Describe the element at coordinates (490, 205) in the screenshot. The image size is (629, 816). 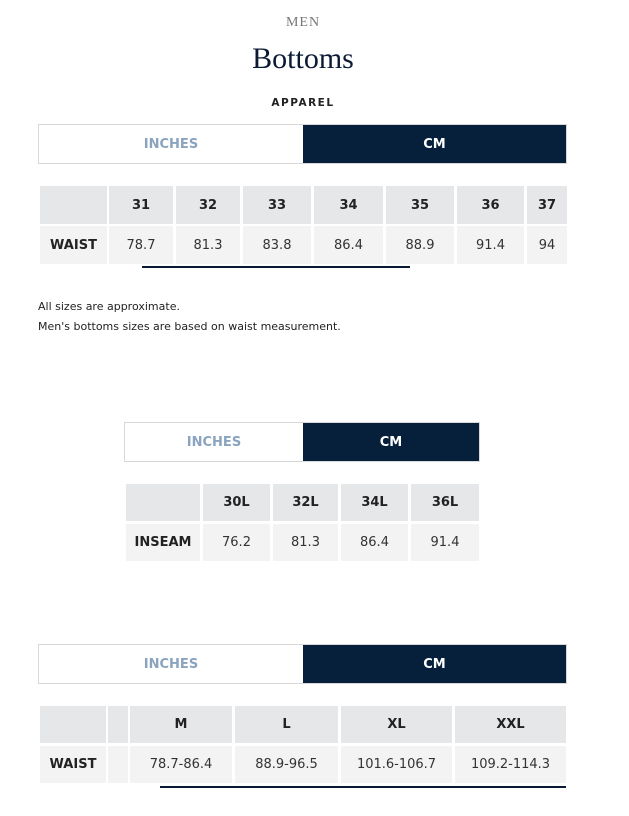
I see `size-header-cell: 36` at that location.